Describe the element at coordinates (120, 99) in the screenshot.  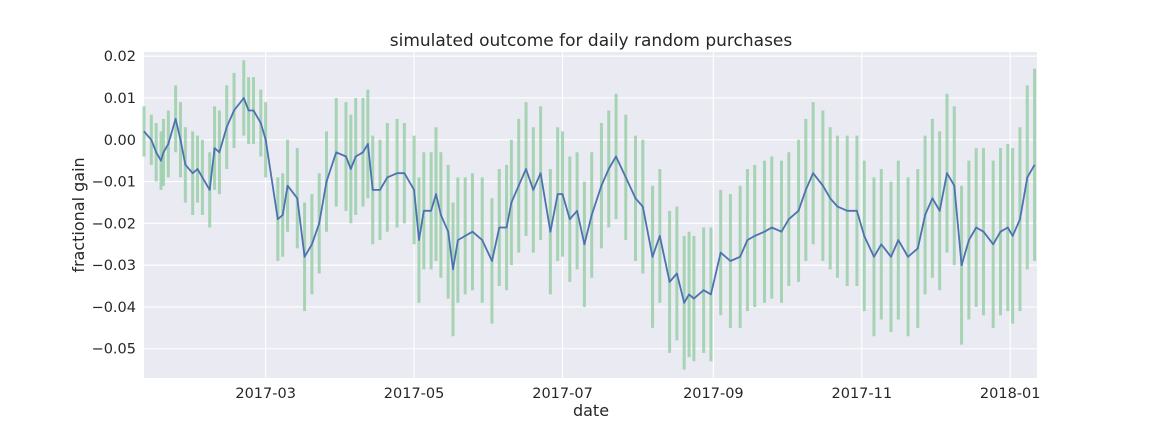
I see `y-tick-label: 0.01` at that location.